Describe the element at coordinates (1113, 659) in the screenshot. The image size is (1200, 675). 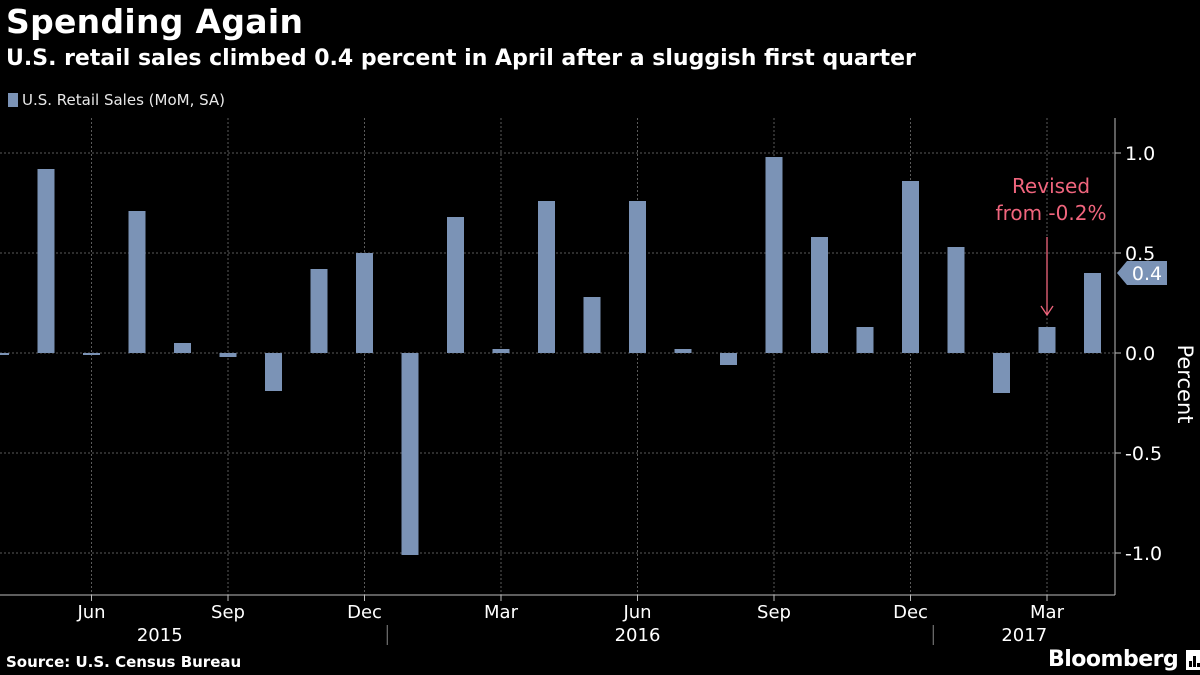
I see `brand-name: Bloomberg` at that location.